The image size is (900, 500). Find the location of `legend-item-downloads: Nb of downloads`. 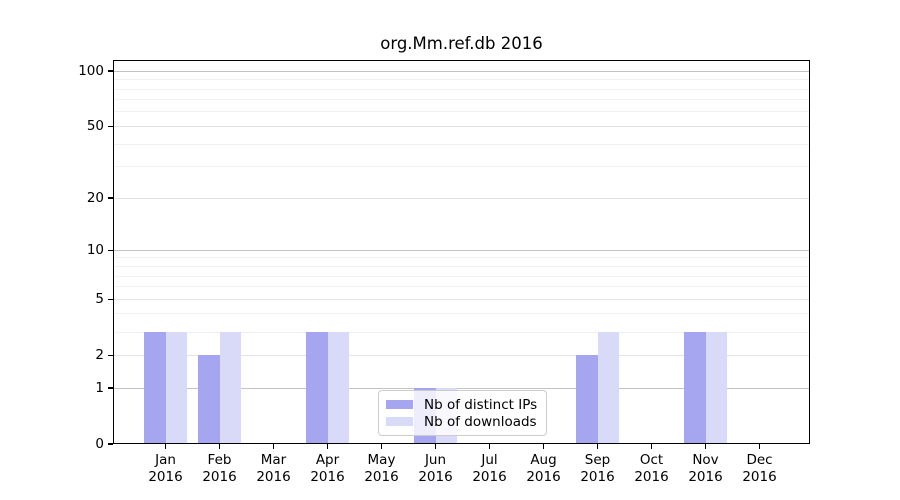

legend-item-downloads: Nb of downloads is located at coordinates (461, 421).